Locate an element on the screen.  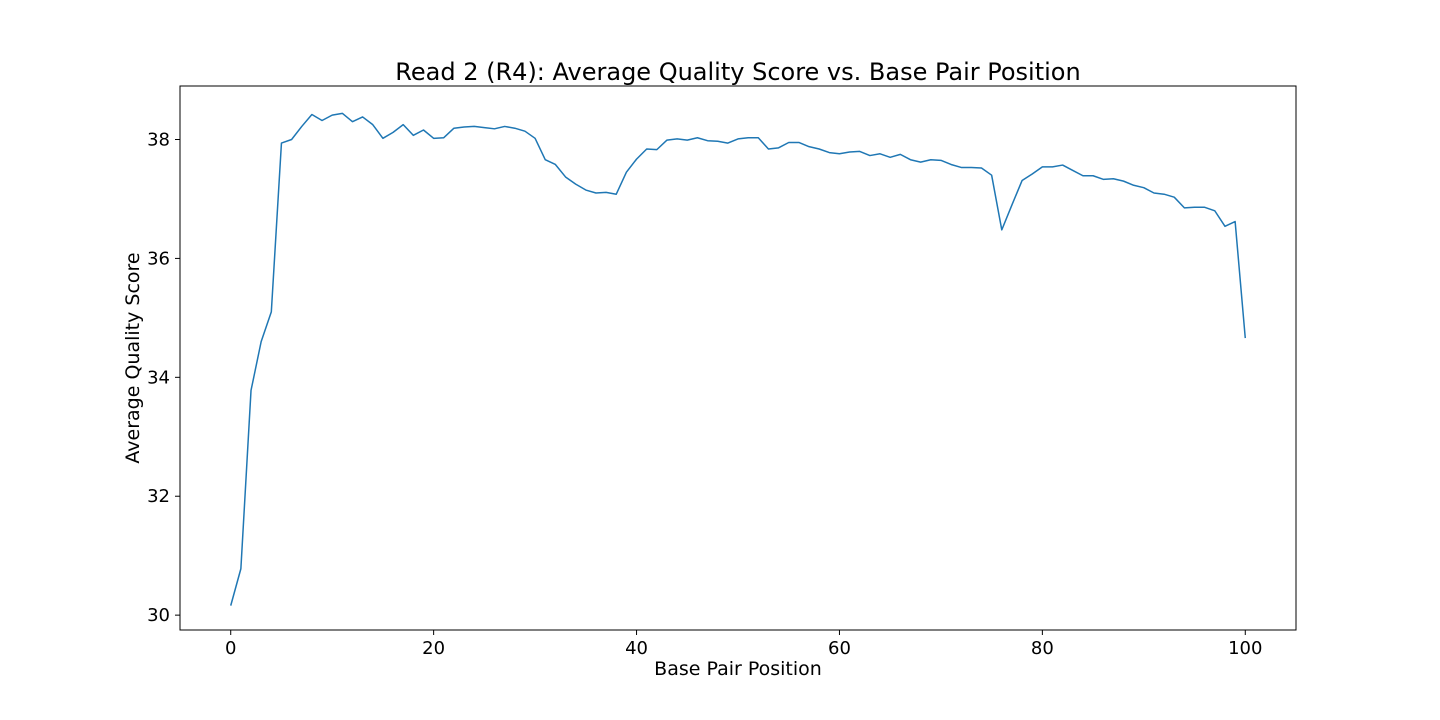
y-axis: 30 32 34 36 38 is located at coordinates (163, 378).